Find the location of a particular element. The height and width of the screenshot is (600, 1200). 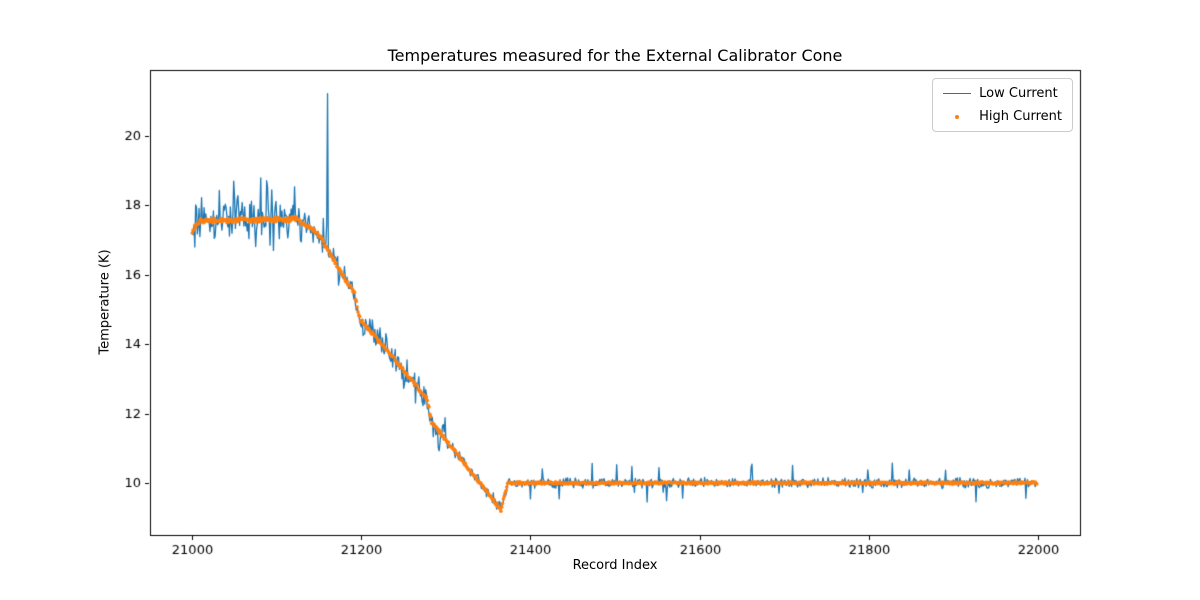

legend-item-high-current: High Current is located at coordinates (1002, 116).